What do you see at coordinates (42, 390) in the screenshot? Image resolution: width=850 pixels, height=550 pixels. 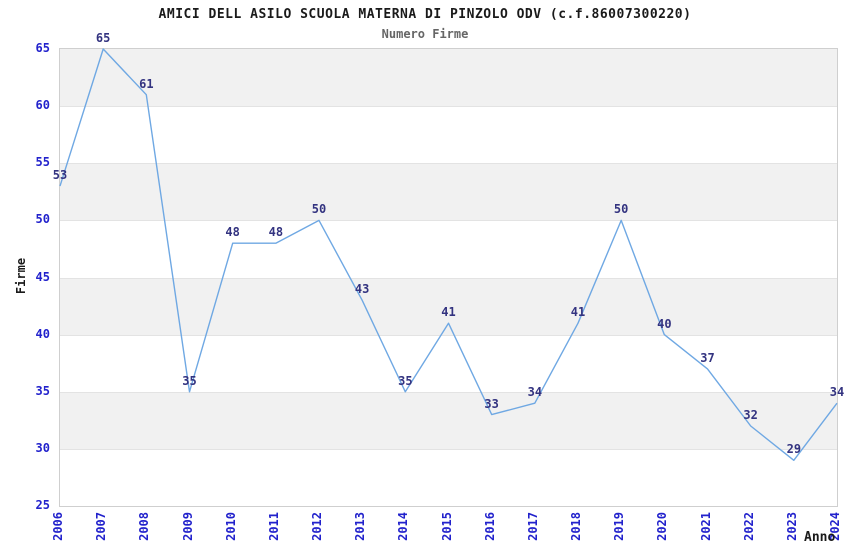 I see `y-tick-label: 35` at bounding box center [42, 390].